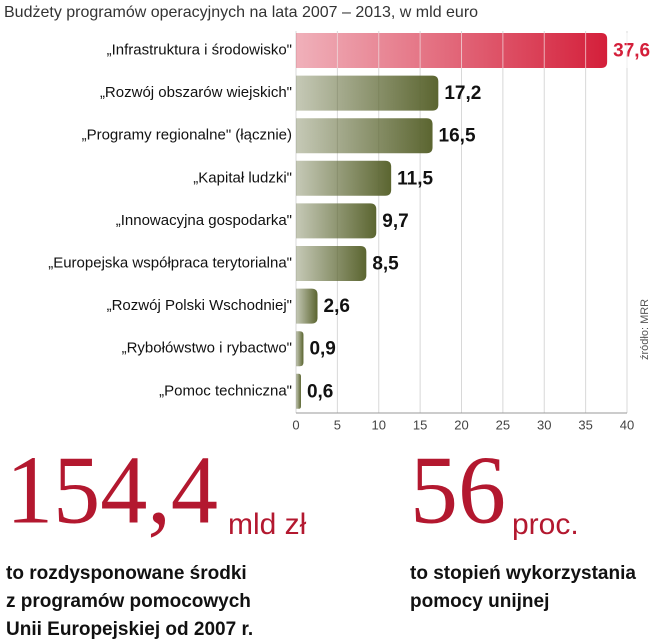  I want to click on value-label: 8,5, so click(385, 264).